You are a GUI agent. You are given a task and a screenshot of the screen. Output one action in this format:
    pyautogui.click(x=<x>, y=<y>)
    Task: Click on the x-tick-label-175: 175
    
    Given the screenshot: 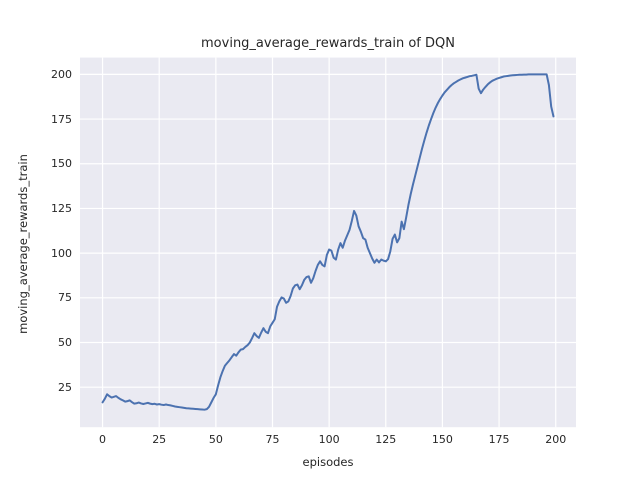 What is the action you would take?
    pyautogui.click(x=499, y=440)
    